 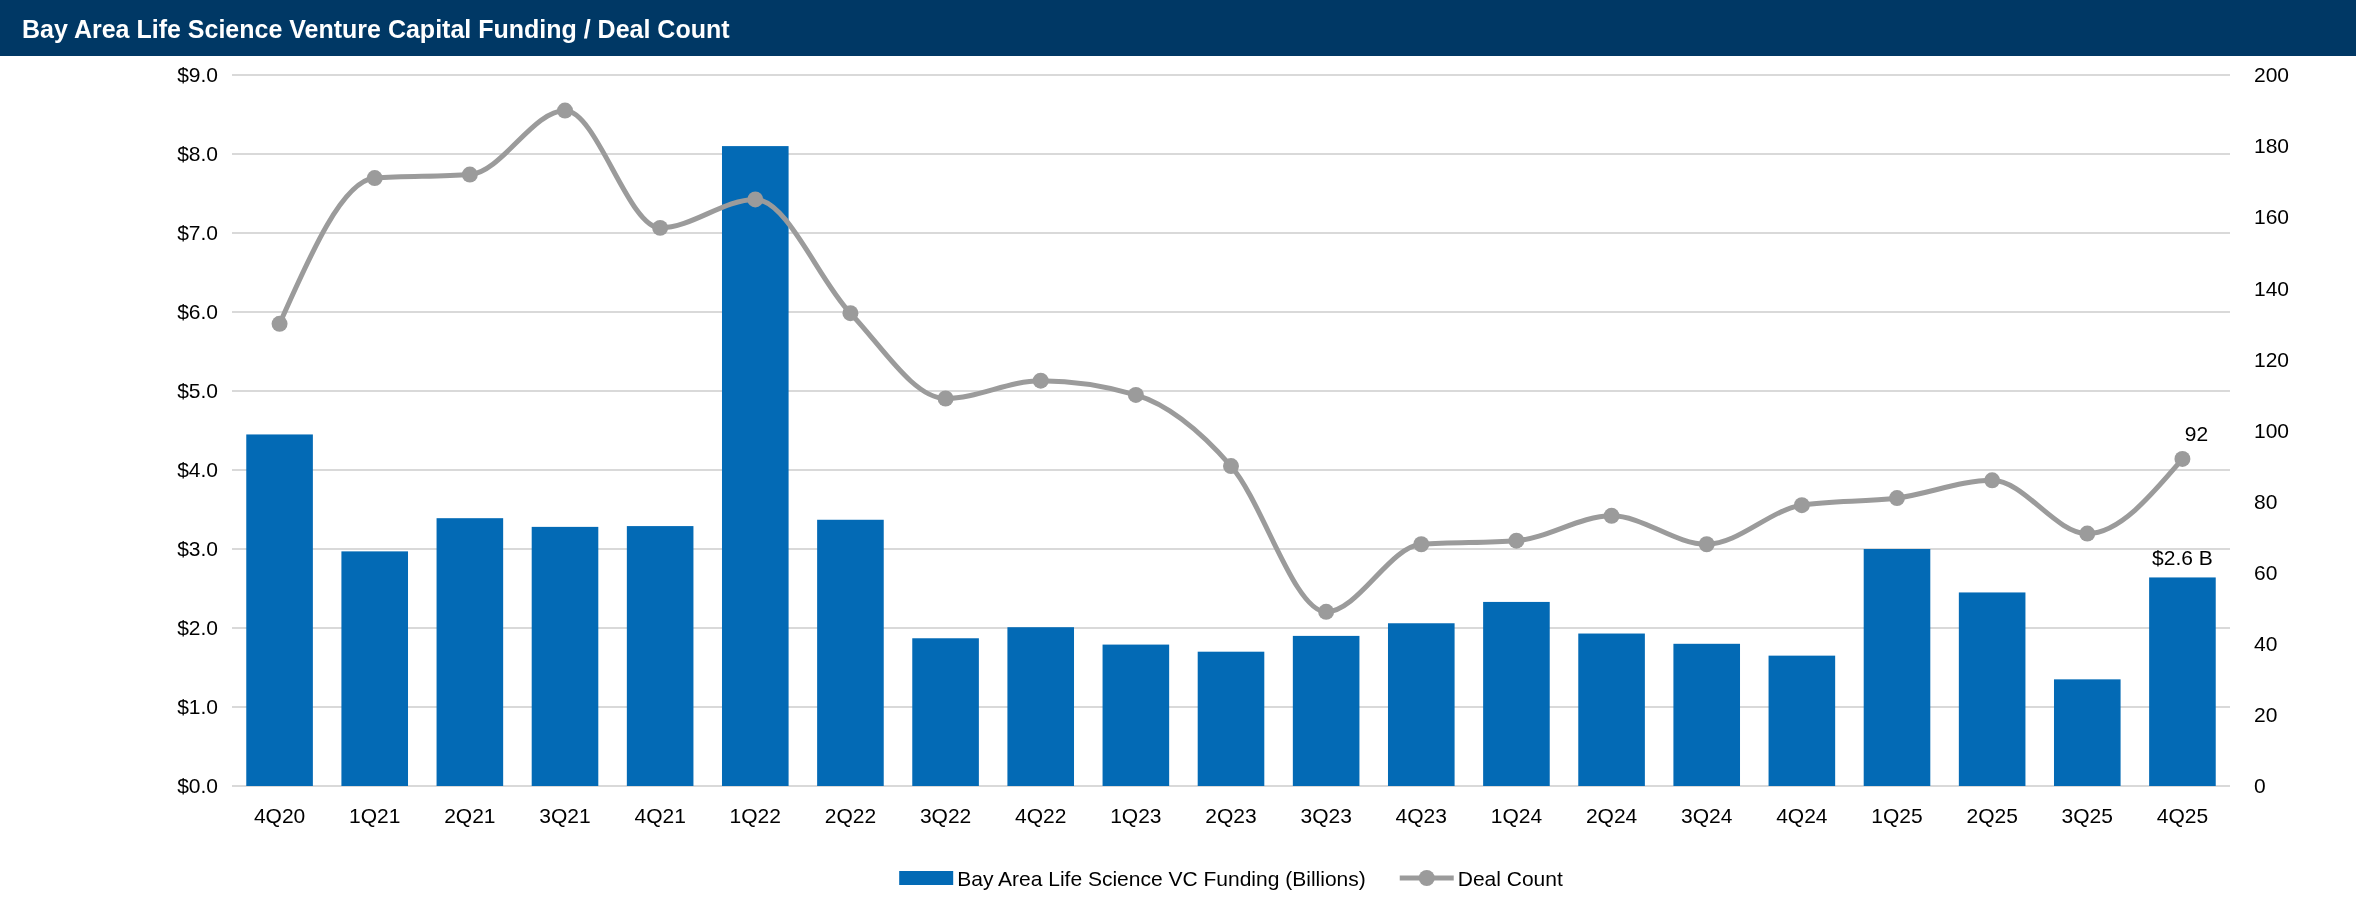 I want to click on x-tick-label: 1Q24, so click(x=1516, y=815).